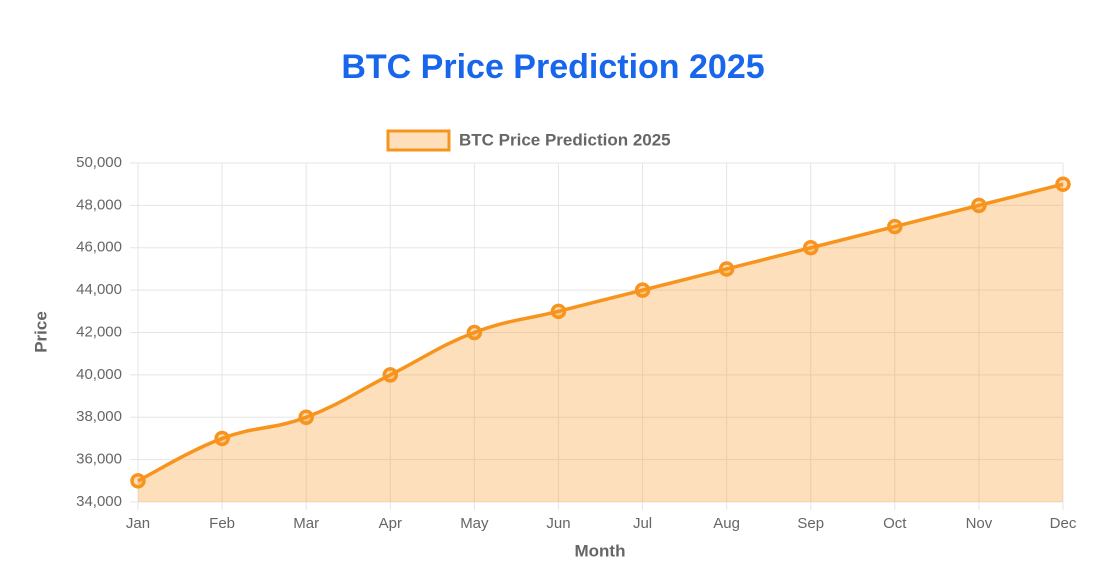 This screenshot has width=1105, height=563. Describe the element at coordinates (99, 204) in the screenshot. I see `y-tick-label: 48,000` at that location.